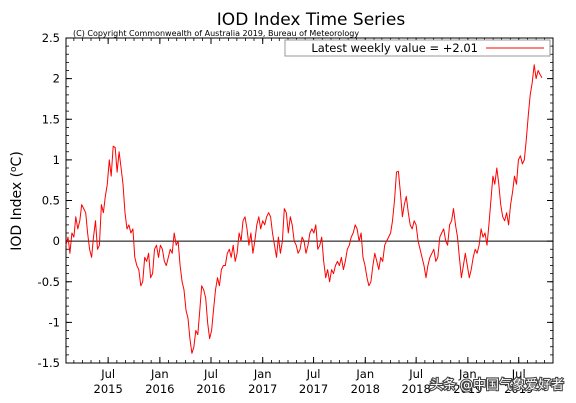  What do you see at coordinates (56, 241) in the screenshot?
I see `y-tick-label: 0` at bounding box center [56, 241].